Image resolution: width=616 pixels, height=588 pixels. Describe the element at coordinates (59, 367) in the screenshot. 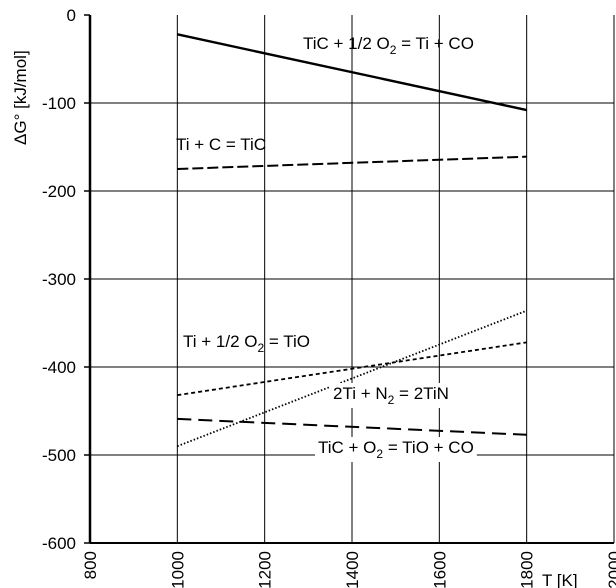

I see `y-tick-label--400: -400` at that location.